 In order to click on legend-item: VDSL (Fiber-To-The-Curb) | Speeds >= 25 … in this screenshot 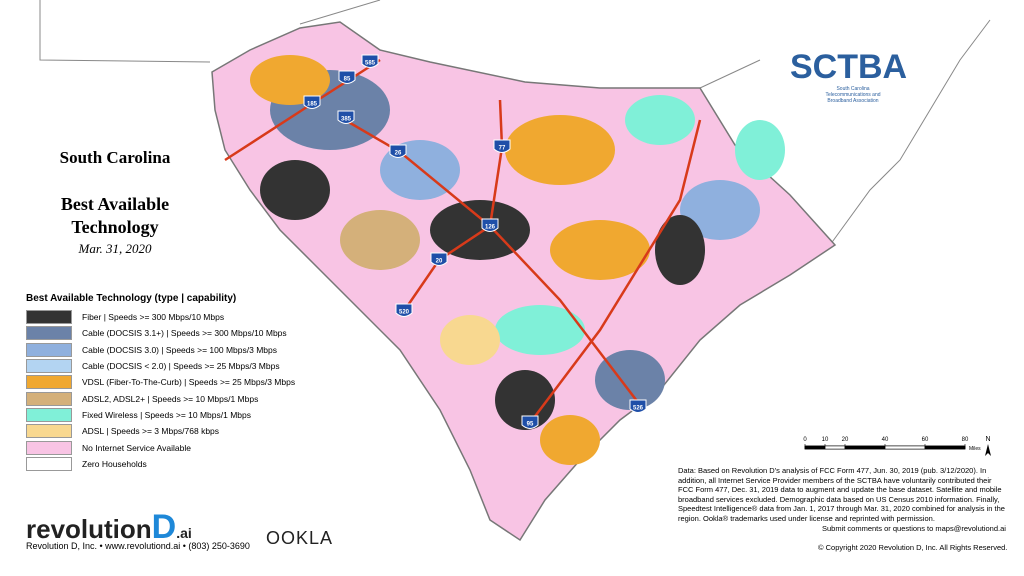, I will do `click(160, 382)`.